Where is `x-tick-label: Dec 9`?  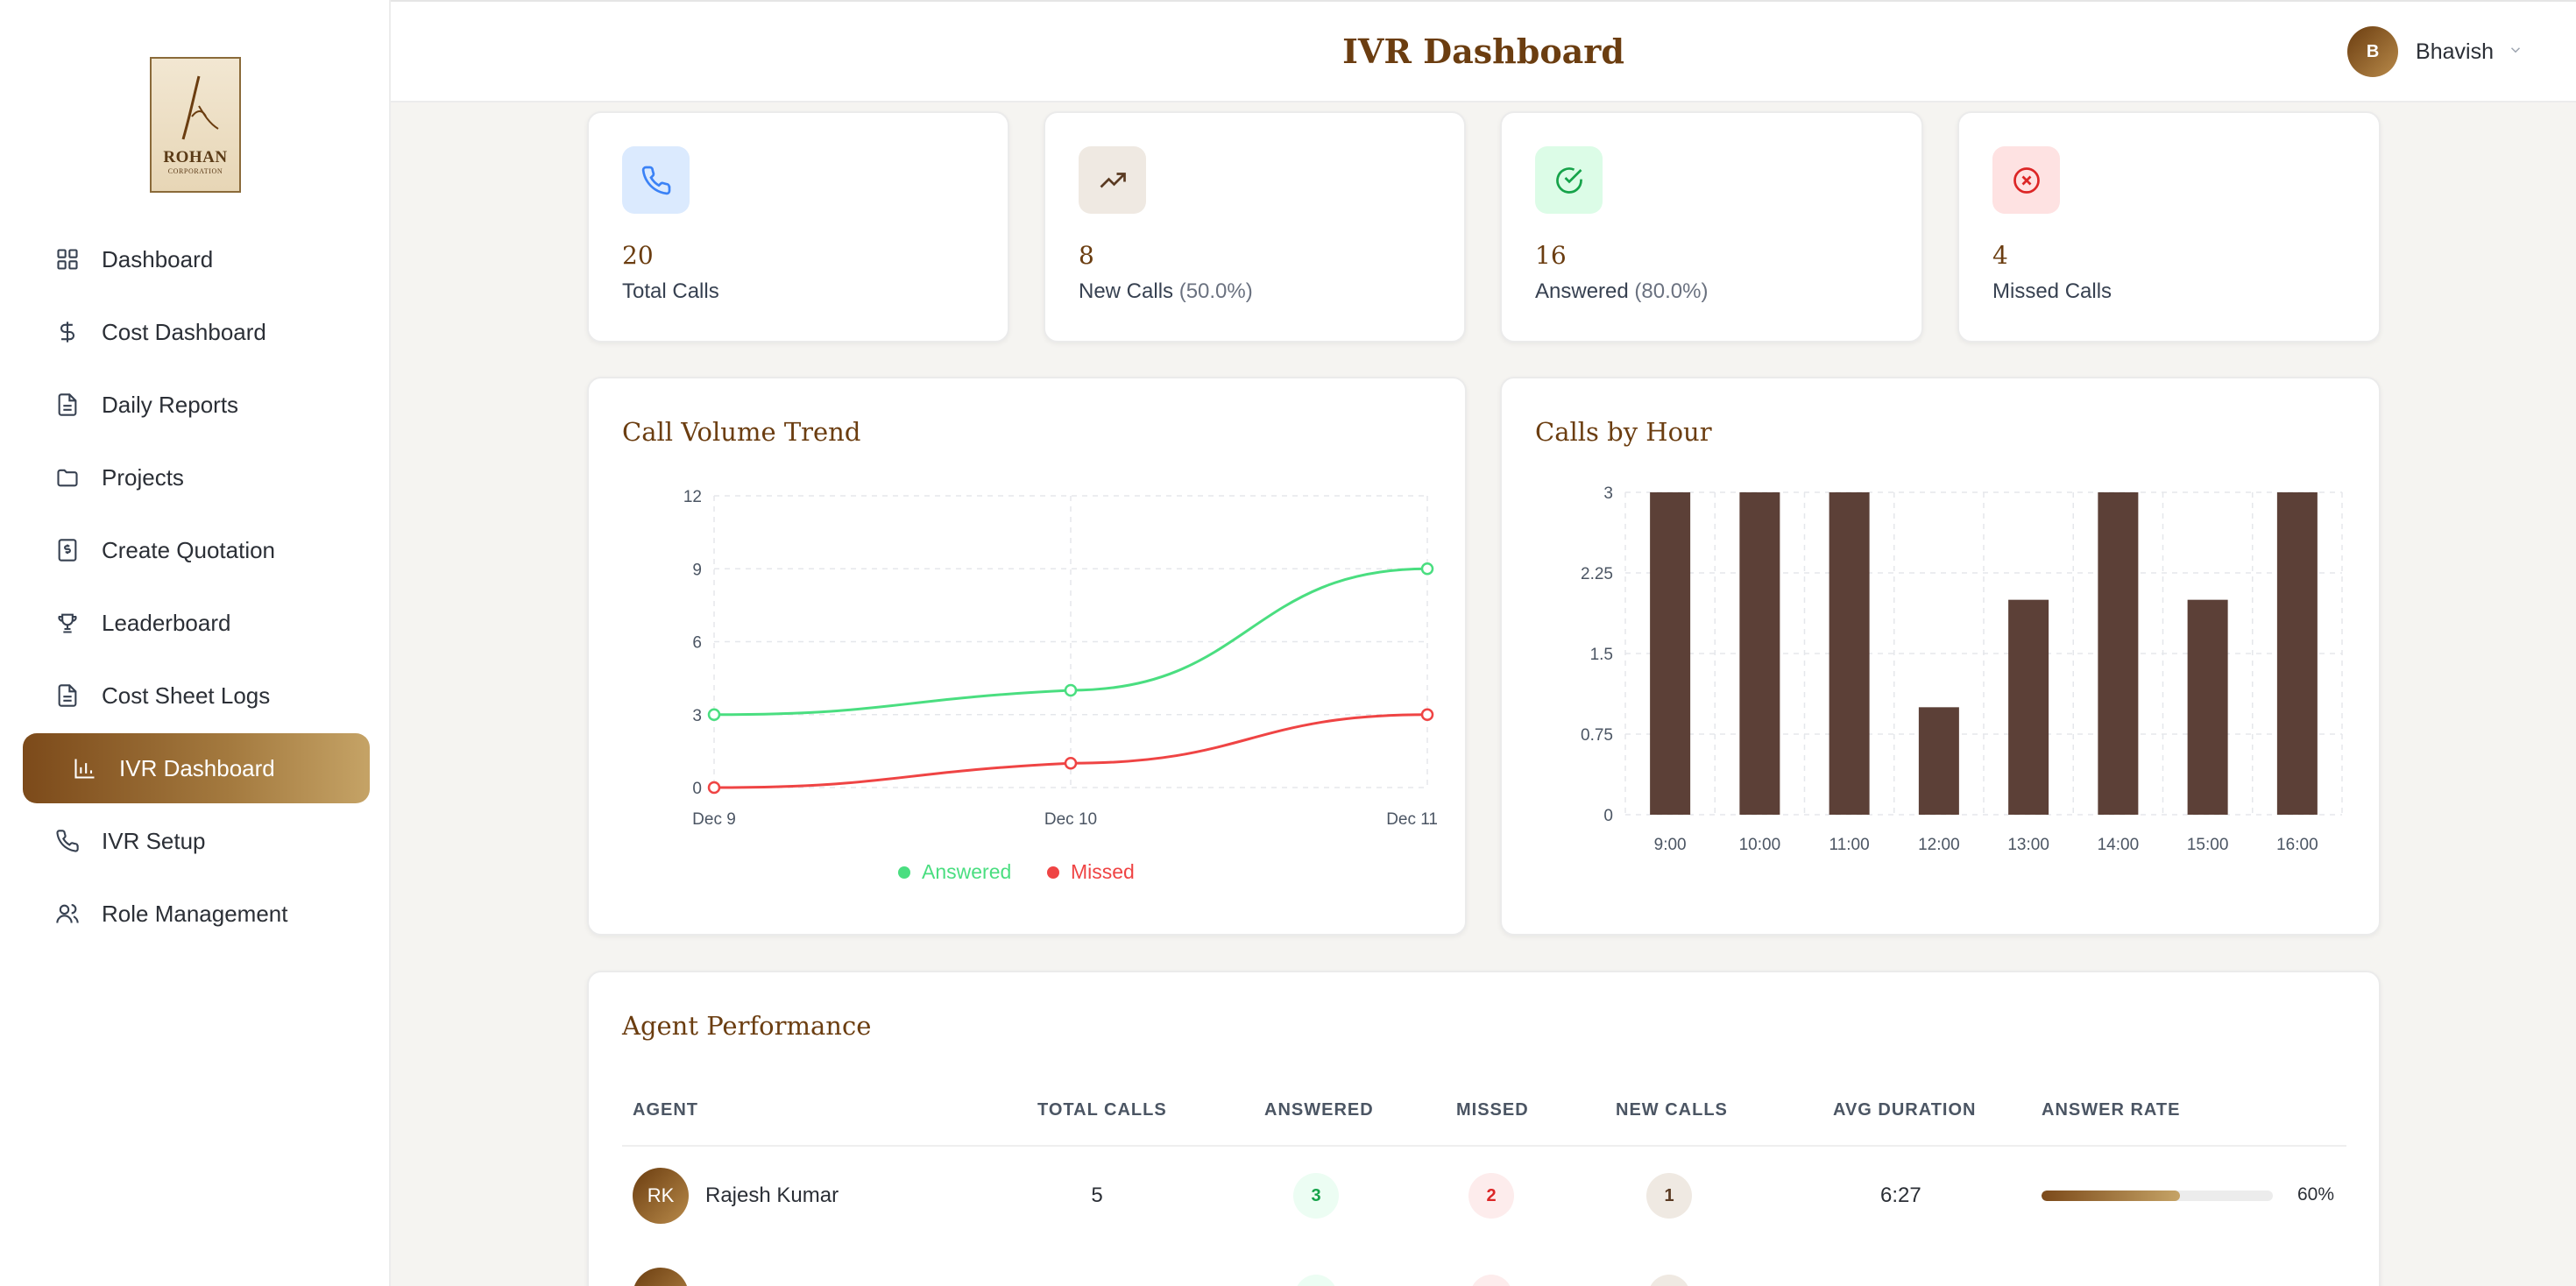
x-tick-label: Dec 9 is located at coordinates (714, 819).